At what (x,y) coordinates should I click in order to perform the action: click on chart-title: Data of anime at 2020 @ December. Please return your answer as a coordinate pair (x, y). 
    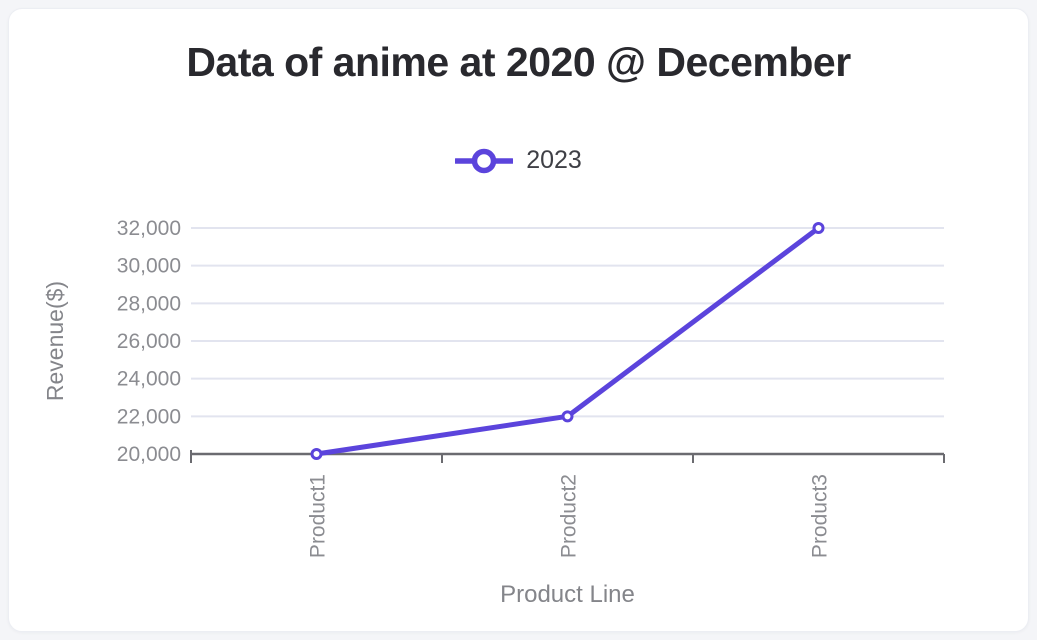
    Looking at the image, I should click on (518, 62).